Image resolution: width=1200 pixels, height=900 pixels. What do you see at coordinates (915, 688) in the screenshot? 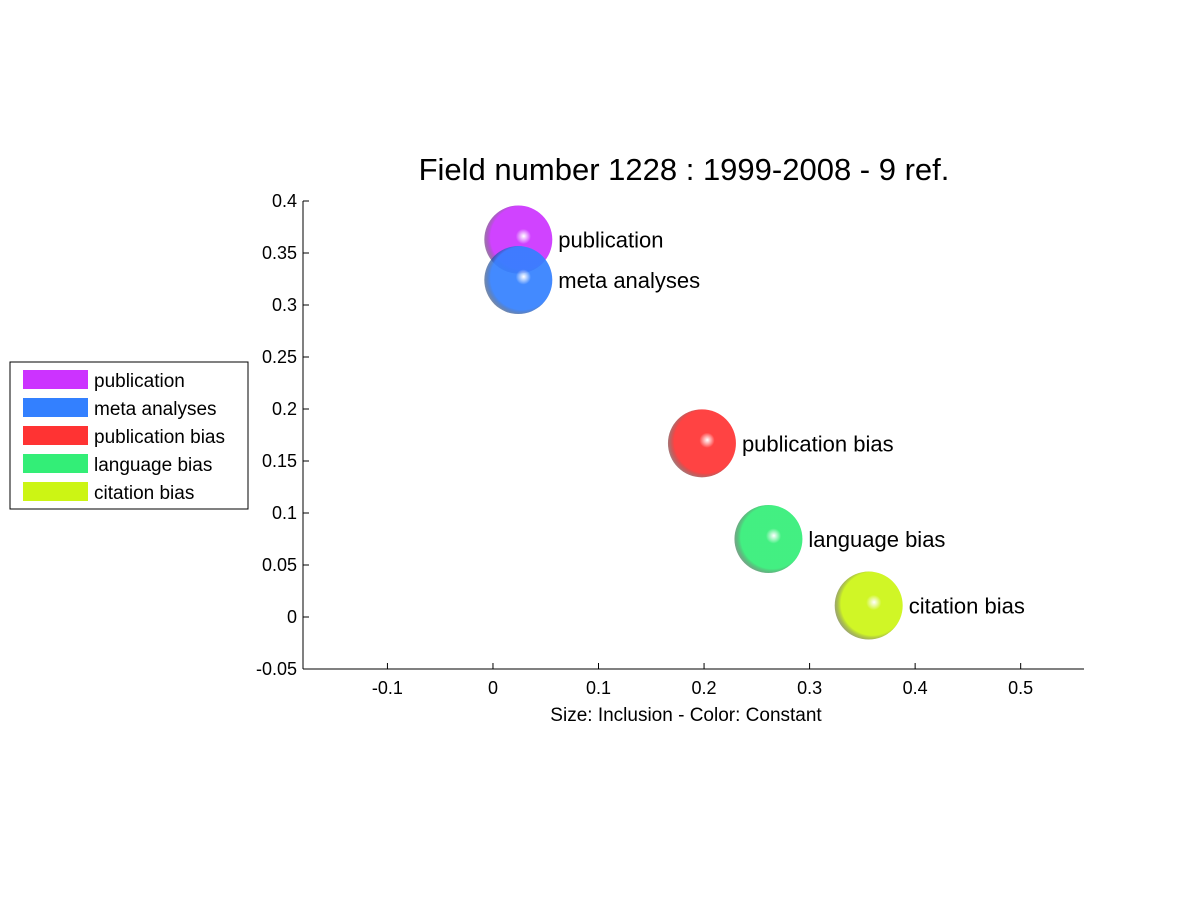
I see `x-tick-label: 0.4` at bounding box center [915, 688].